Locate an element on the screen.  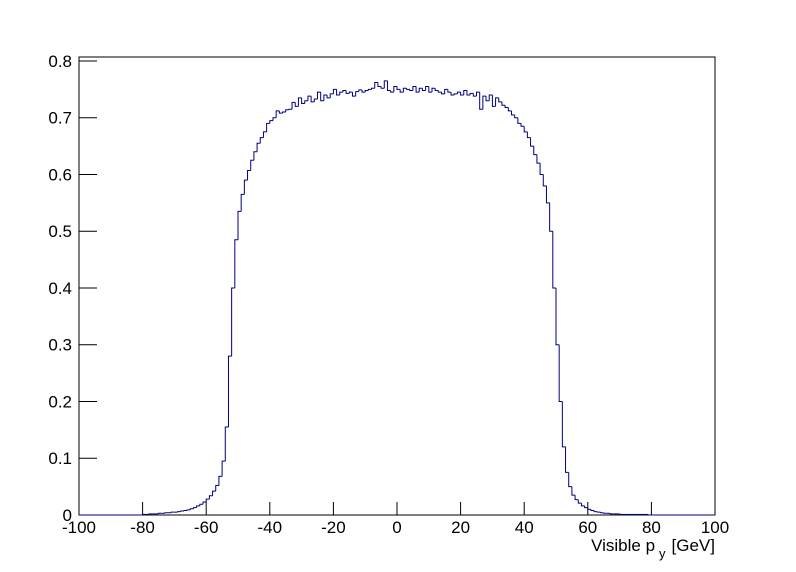
y-tick-label: 0 is located at coordinates (67, 515).